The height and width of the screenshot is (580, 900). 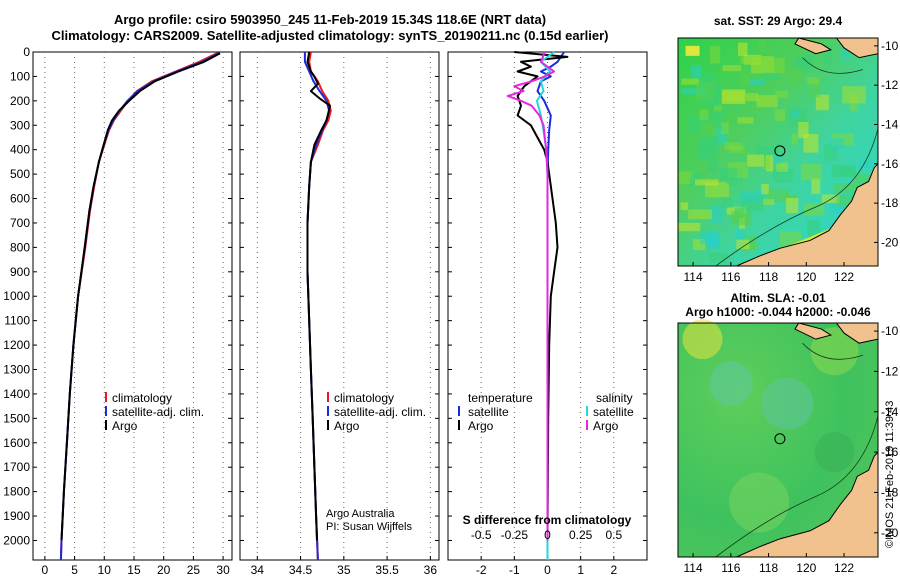 What do you see at coordinates (20, 150) in the screenshot?
I see `y-tick-label: 400` at bounding box center [20, 150].